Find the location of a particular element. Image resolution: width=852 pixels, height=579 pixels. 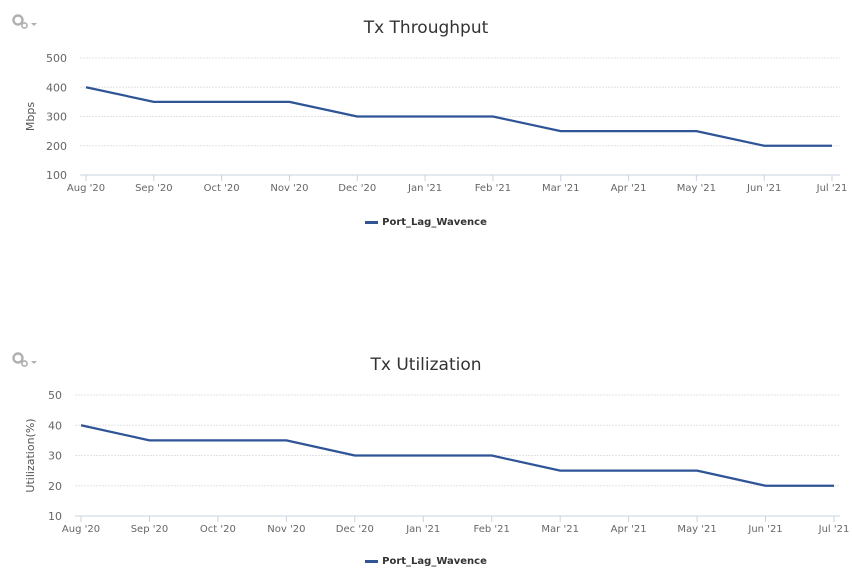

y-tick-label: 10 is located at coordinates (55, 516).